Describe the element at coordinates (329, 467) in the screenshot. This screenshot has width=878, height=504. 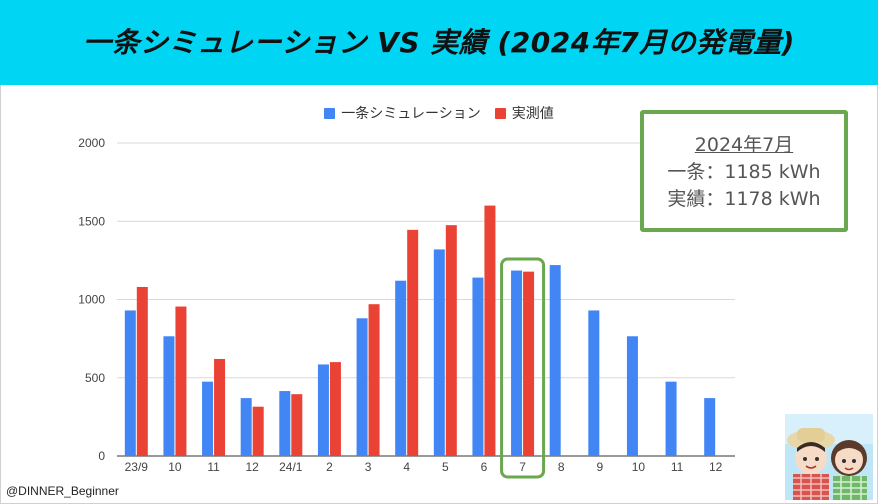
I see `x-tick-label: 2` at that location.